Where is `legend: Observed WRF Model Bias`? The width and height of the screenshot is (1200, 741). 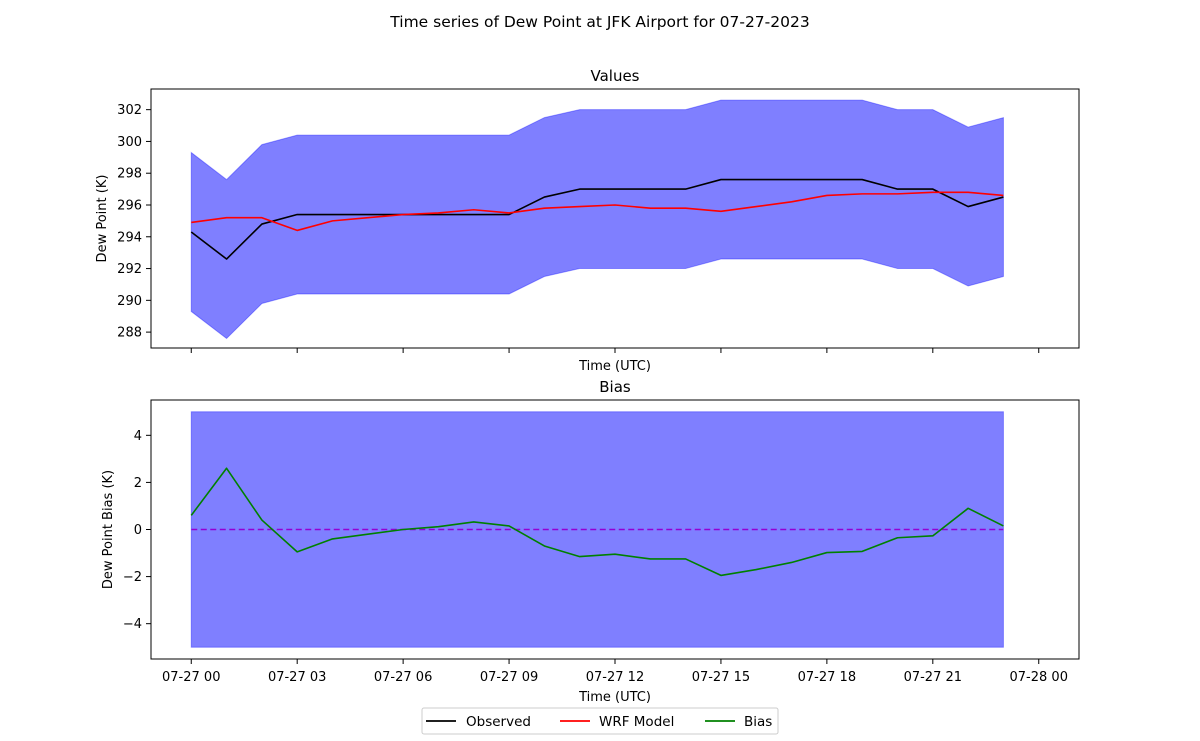
legend: Observed WRF Model Bias is located at coordinates (600, 721).